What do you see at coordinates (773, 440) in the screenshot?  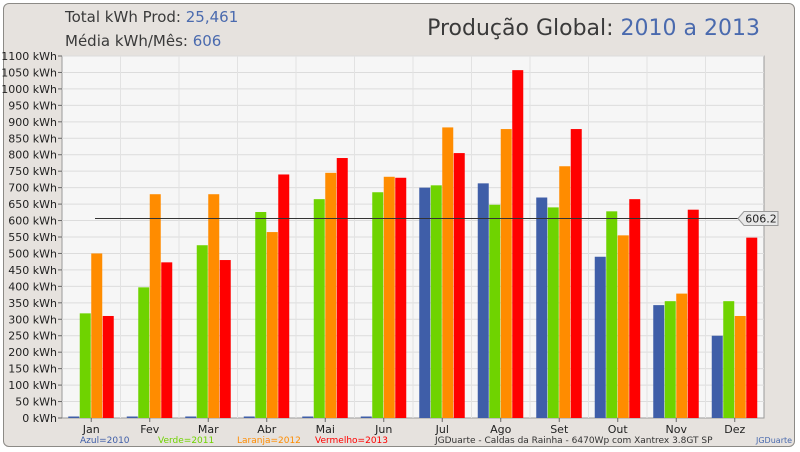 I see `signature-text: JGDuarte` at bounding box center [773, 440].